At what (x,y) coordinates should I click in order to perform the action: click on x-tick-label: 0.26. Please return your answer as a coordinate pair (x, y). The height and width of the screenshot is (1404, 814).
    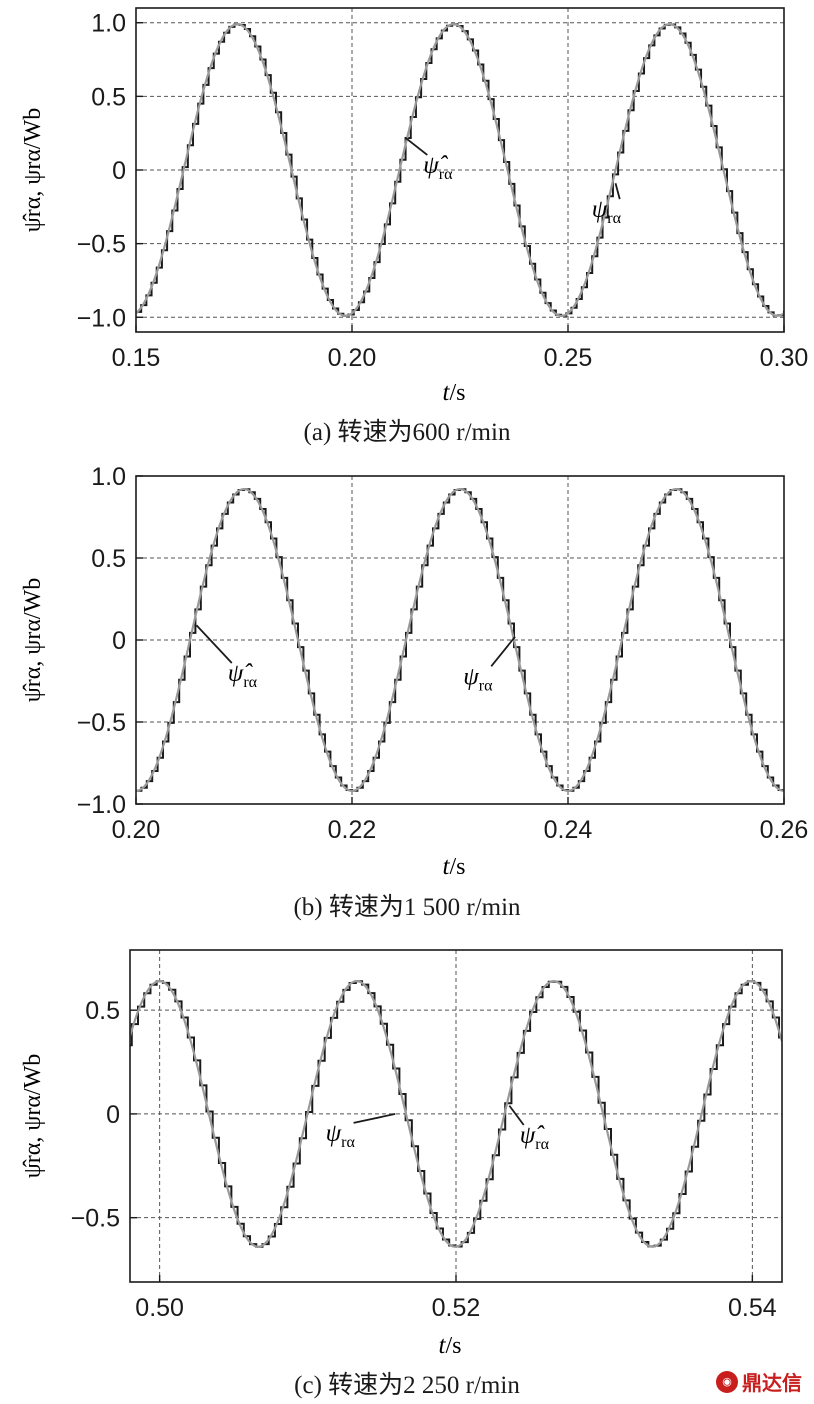
    Looking at the image, I should click on (784, 830).